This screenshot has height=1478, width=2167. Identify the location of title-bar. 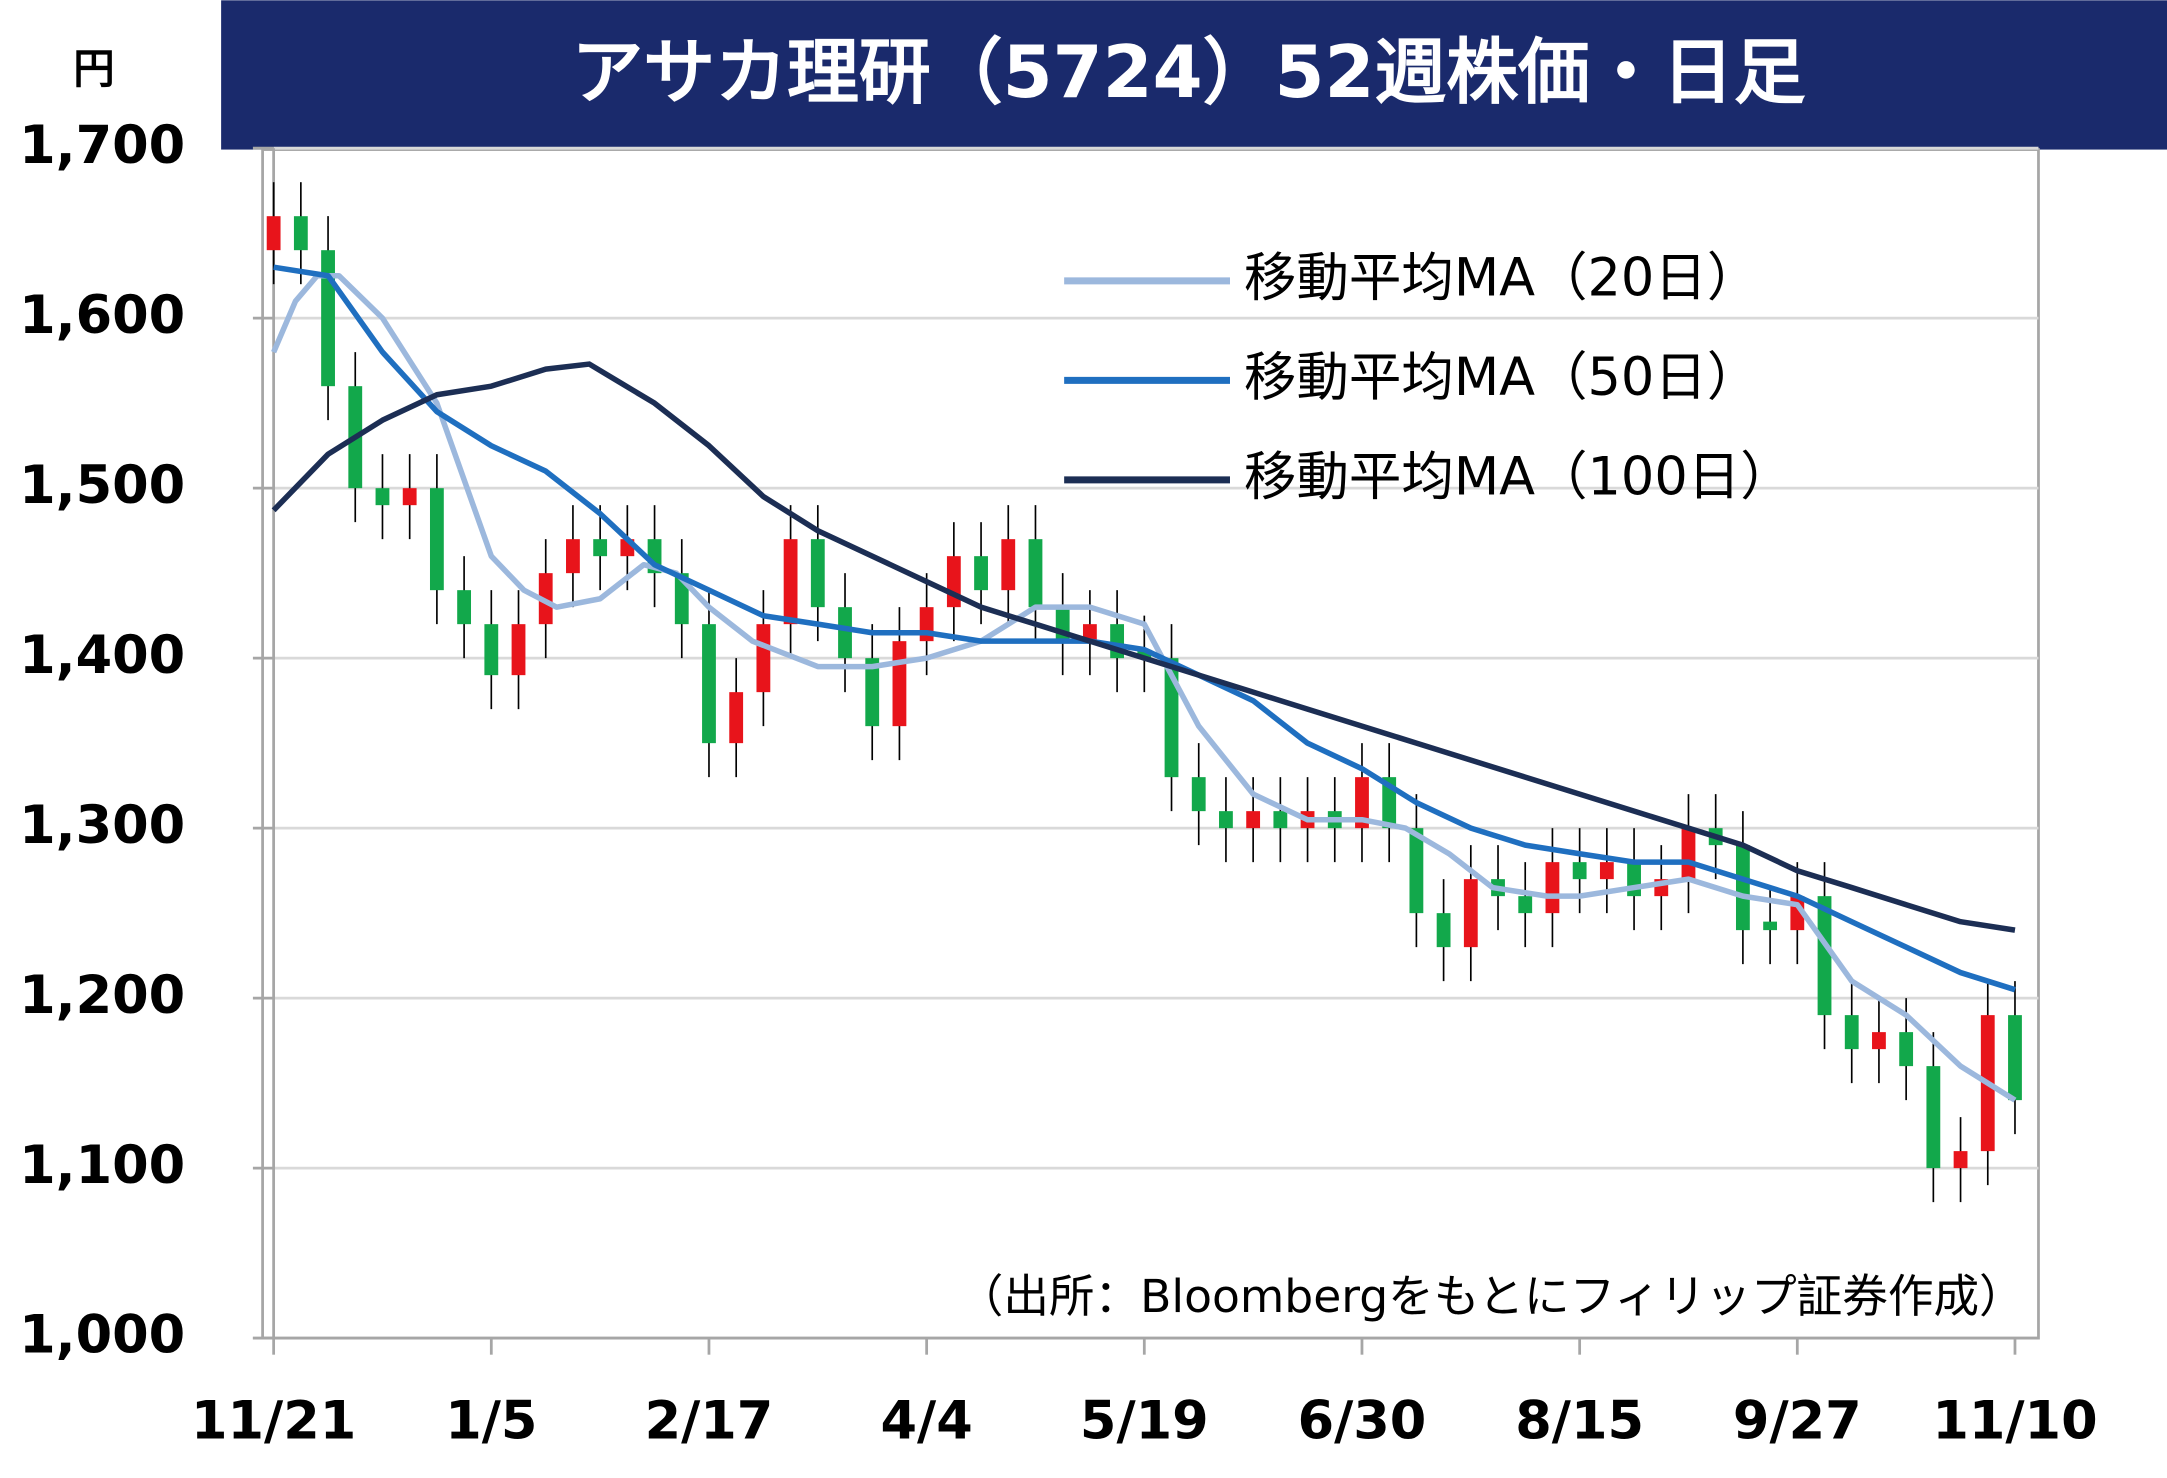
(1194, 75).